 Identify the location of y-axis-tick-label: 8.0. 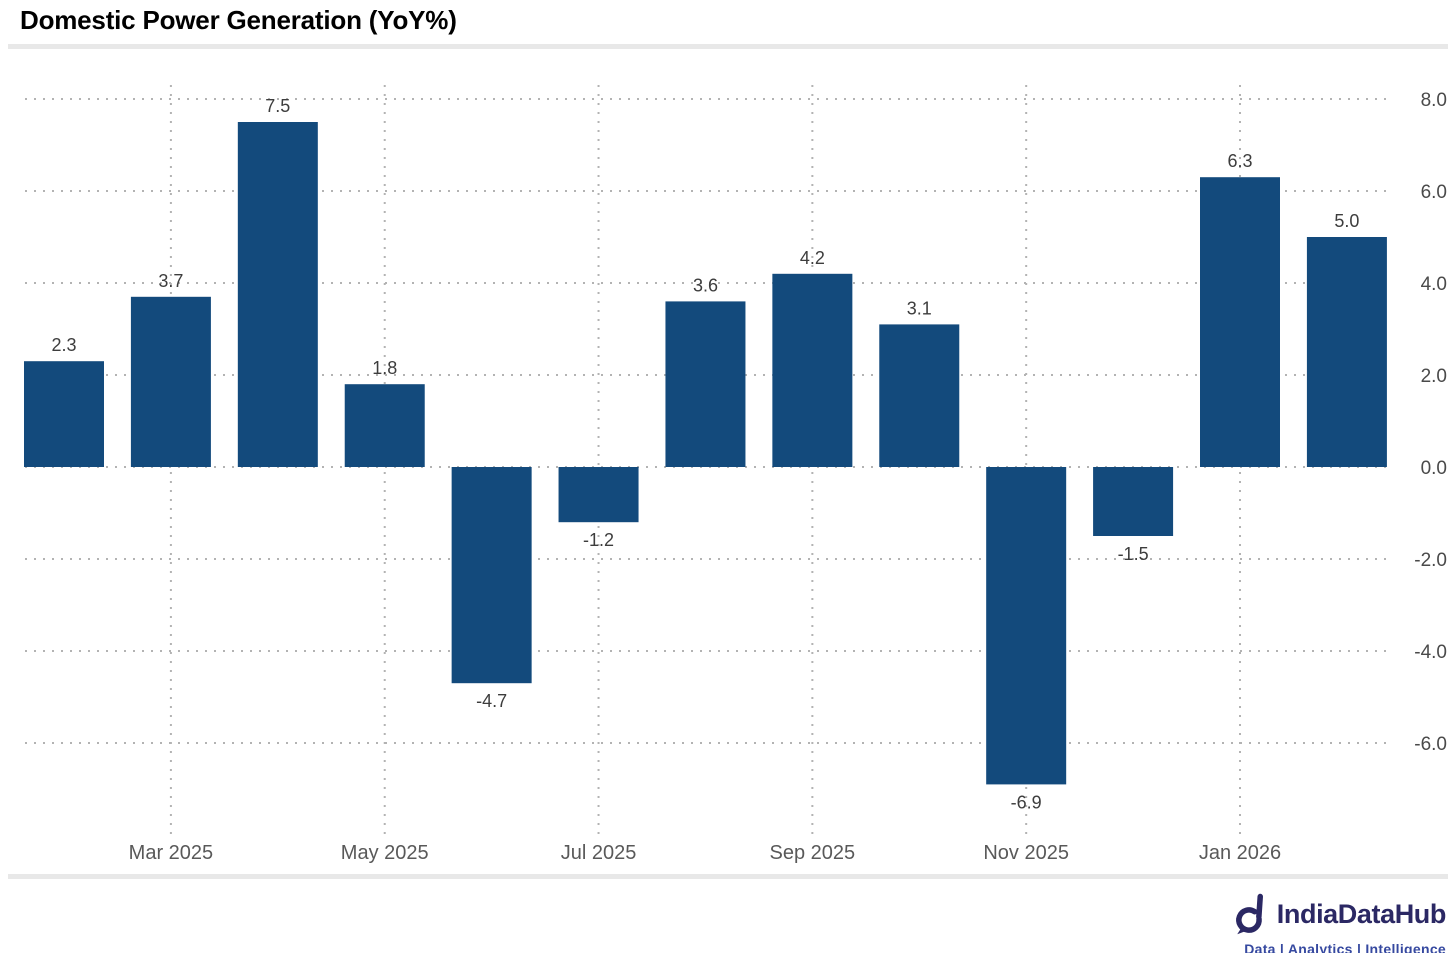
(1434, 100).